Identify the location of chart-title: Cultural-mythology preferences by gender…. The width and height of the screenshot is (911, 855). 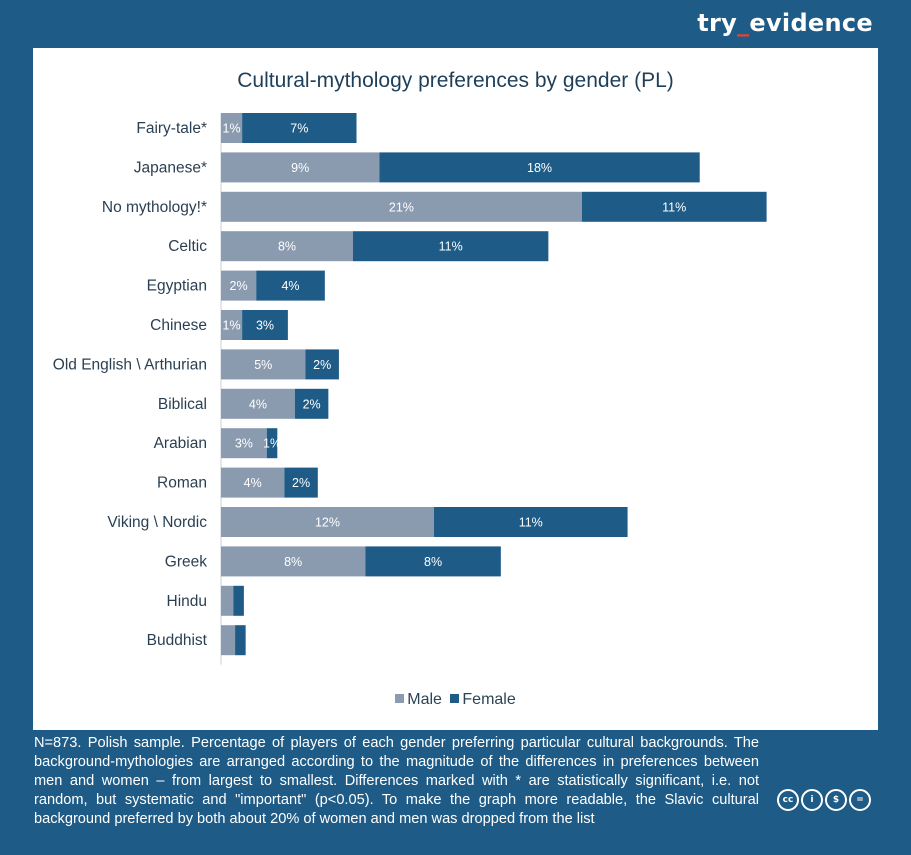
(455, 80).